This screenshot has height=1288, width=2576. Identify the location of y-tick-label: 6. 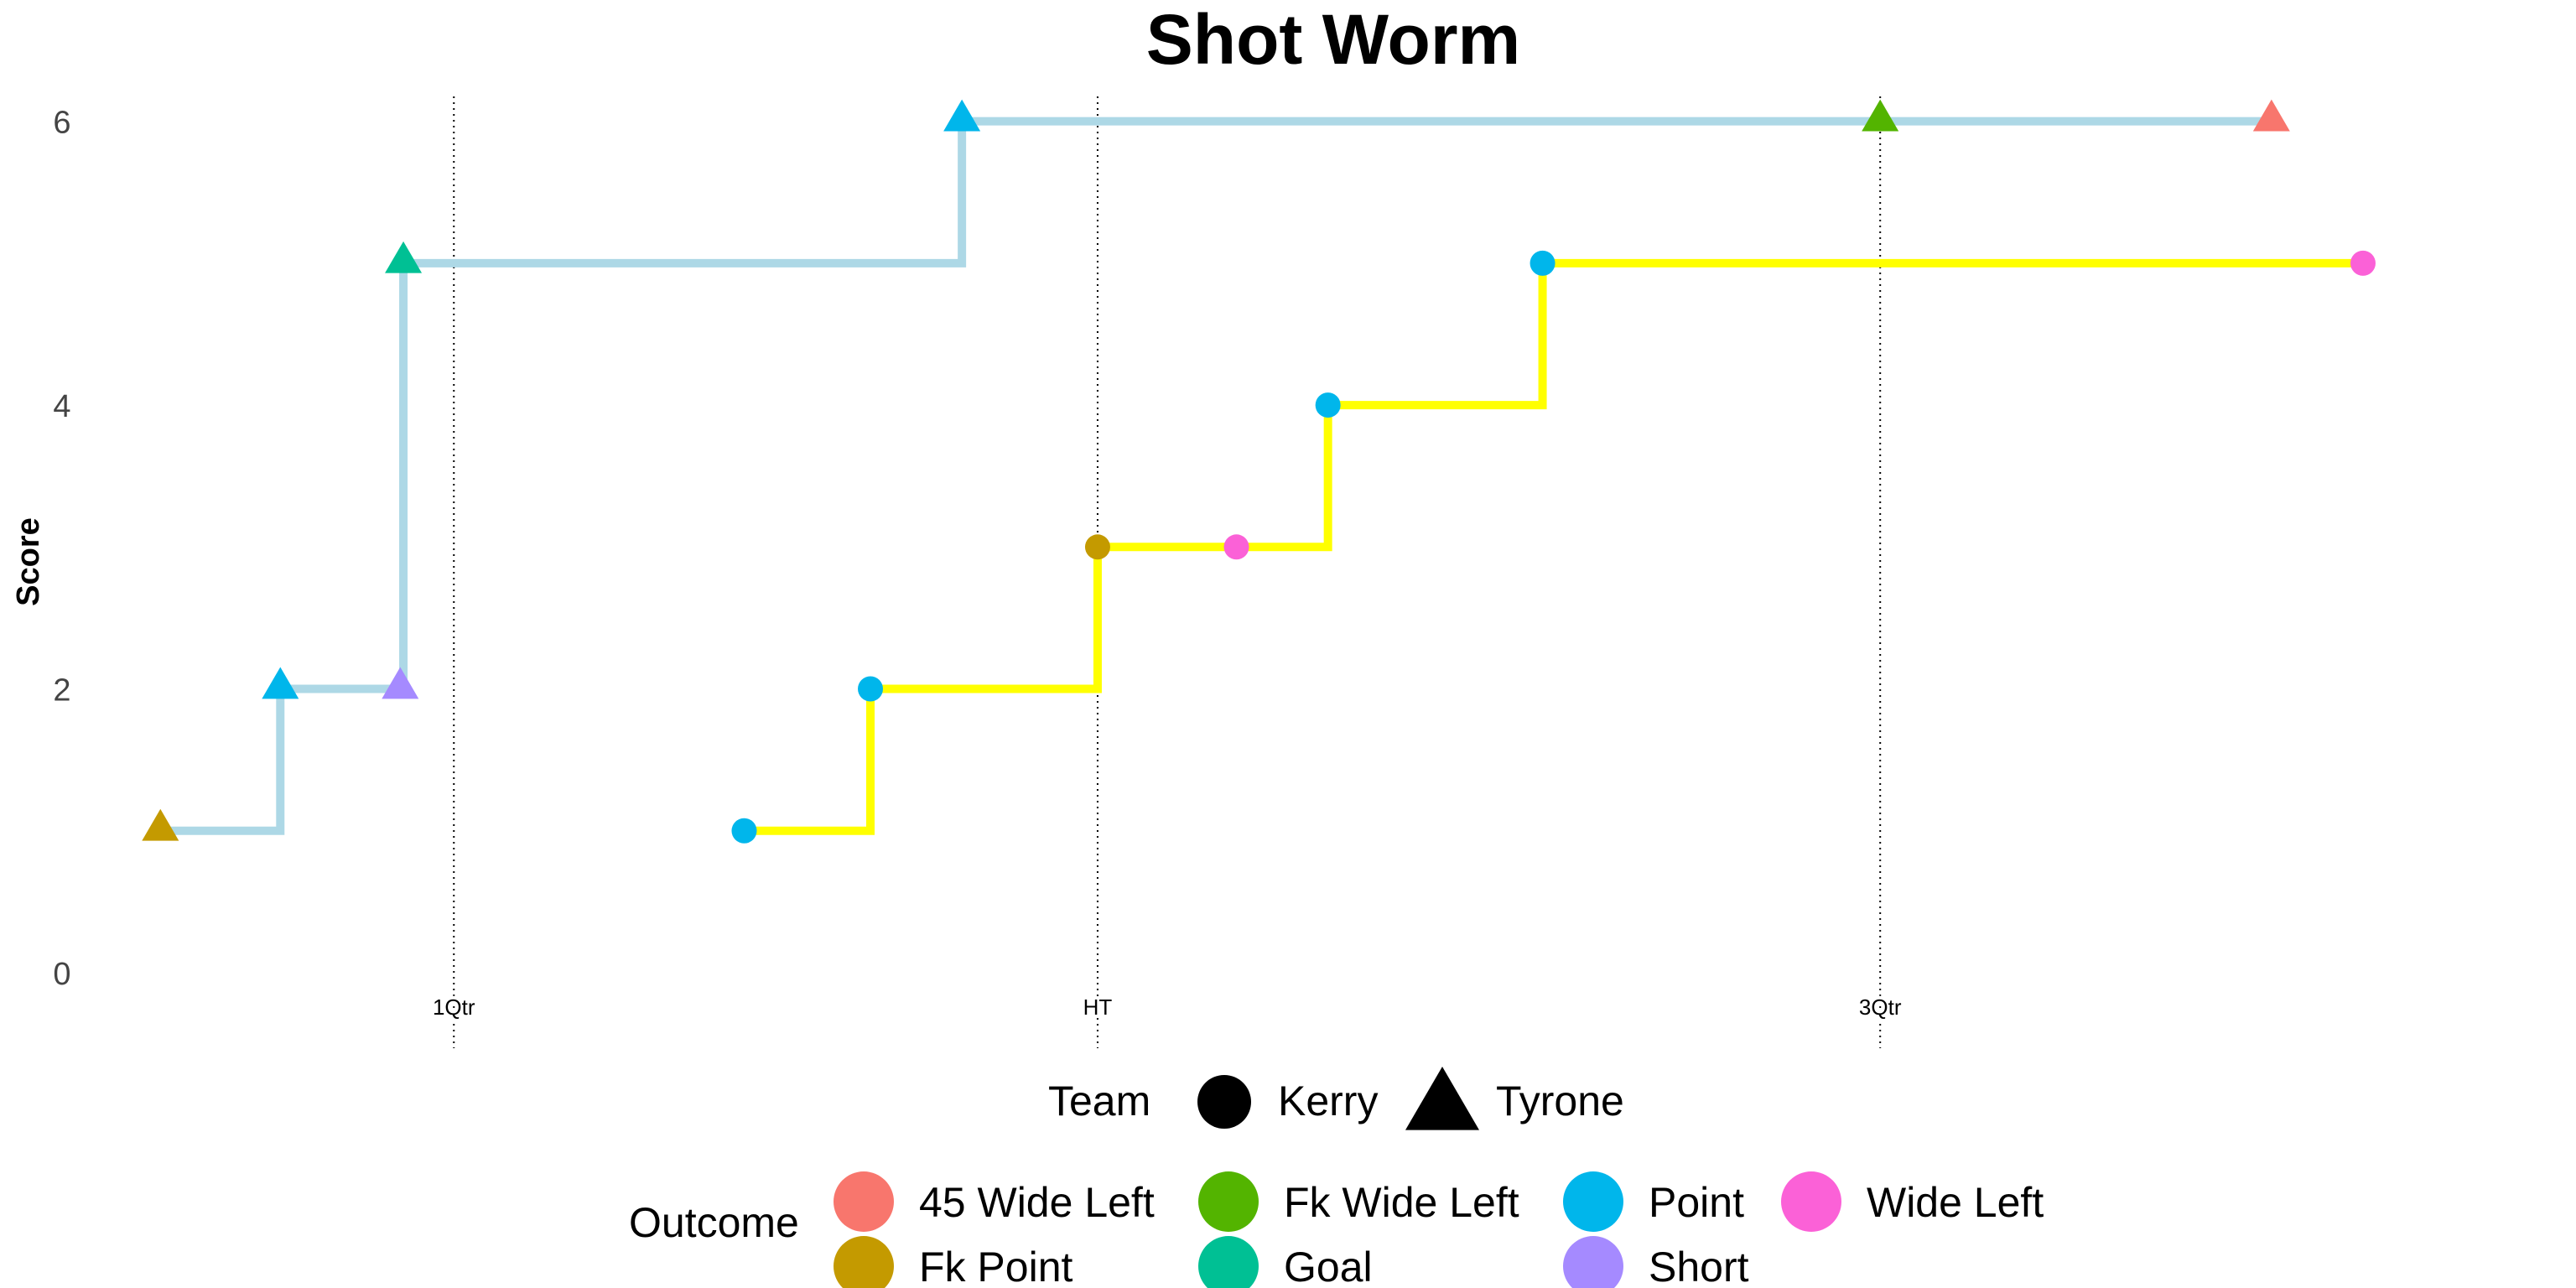
(61, 123).